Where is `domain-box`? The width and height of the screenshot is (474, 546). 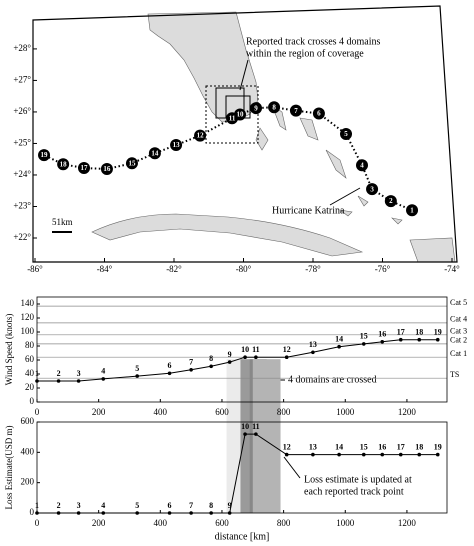
domain-box is located at coordinates (232, 114).